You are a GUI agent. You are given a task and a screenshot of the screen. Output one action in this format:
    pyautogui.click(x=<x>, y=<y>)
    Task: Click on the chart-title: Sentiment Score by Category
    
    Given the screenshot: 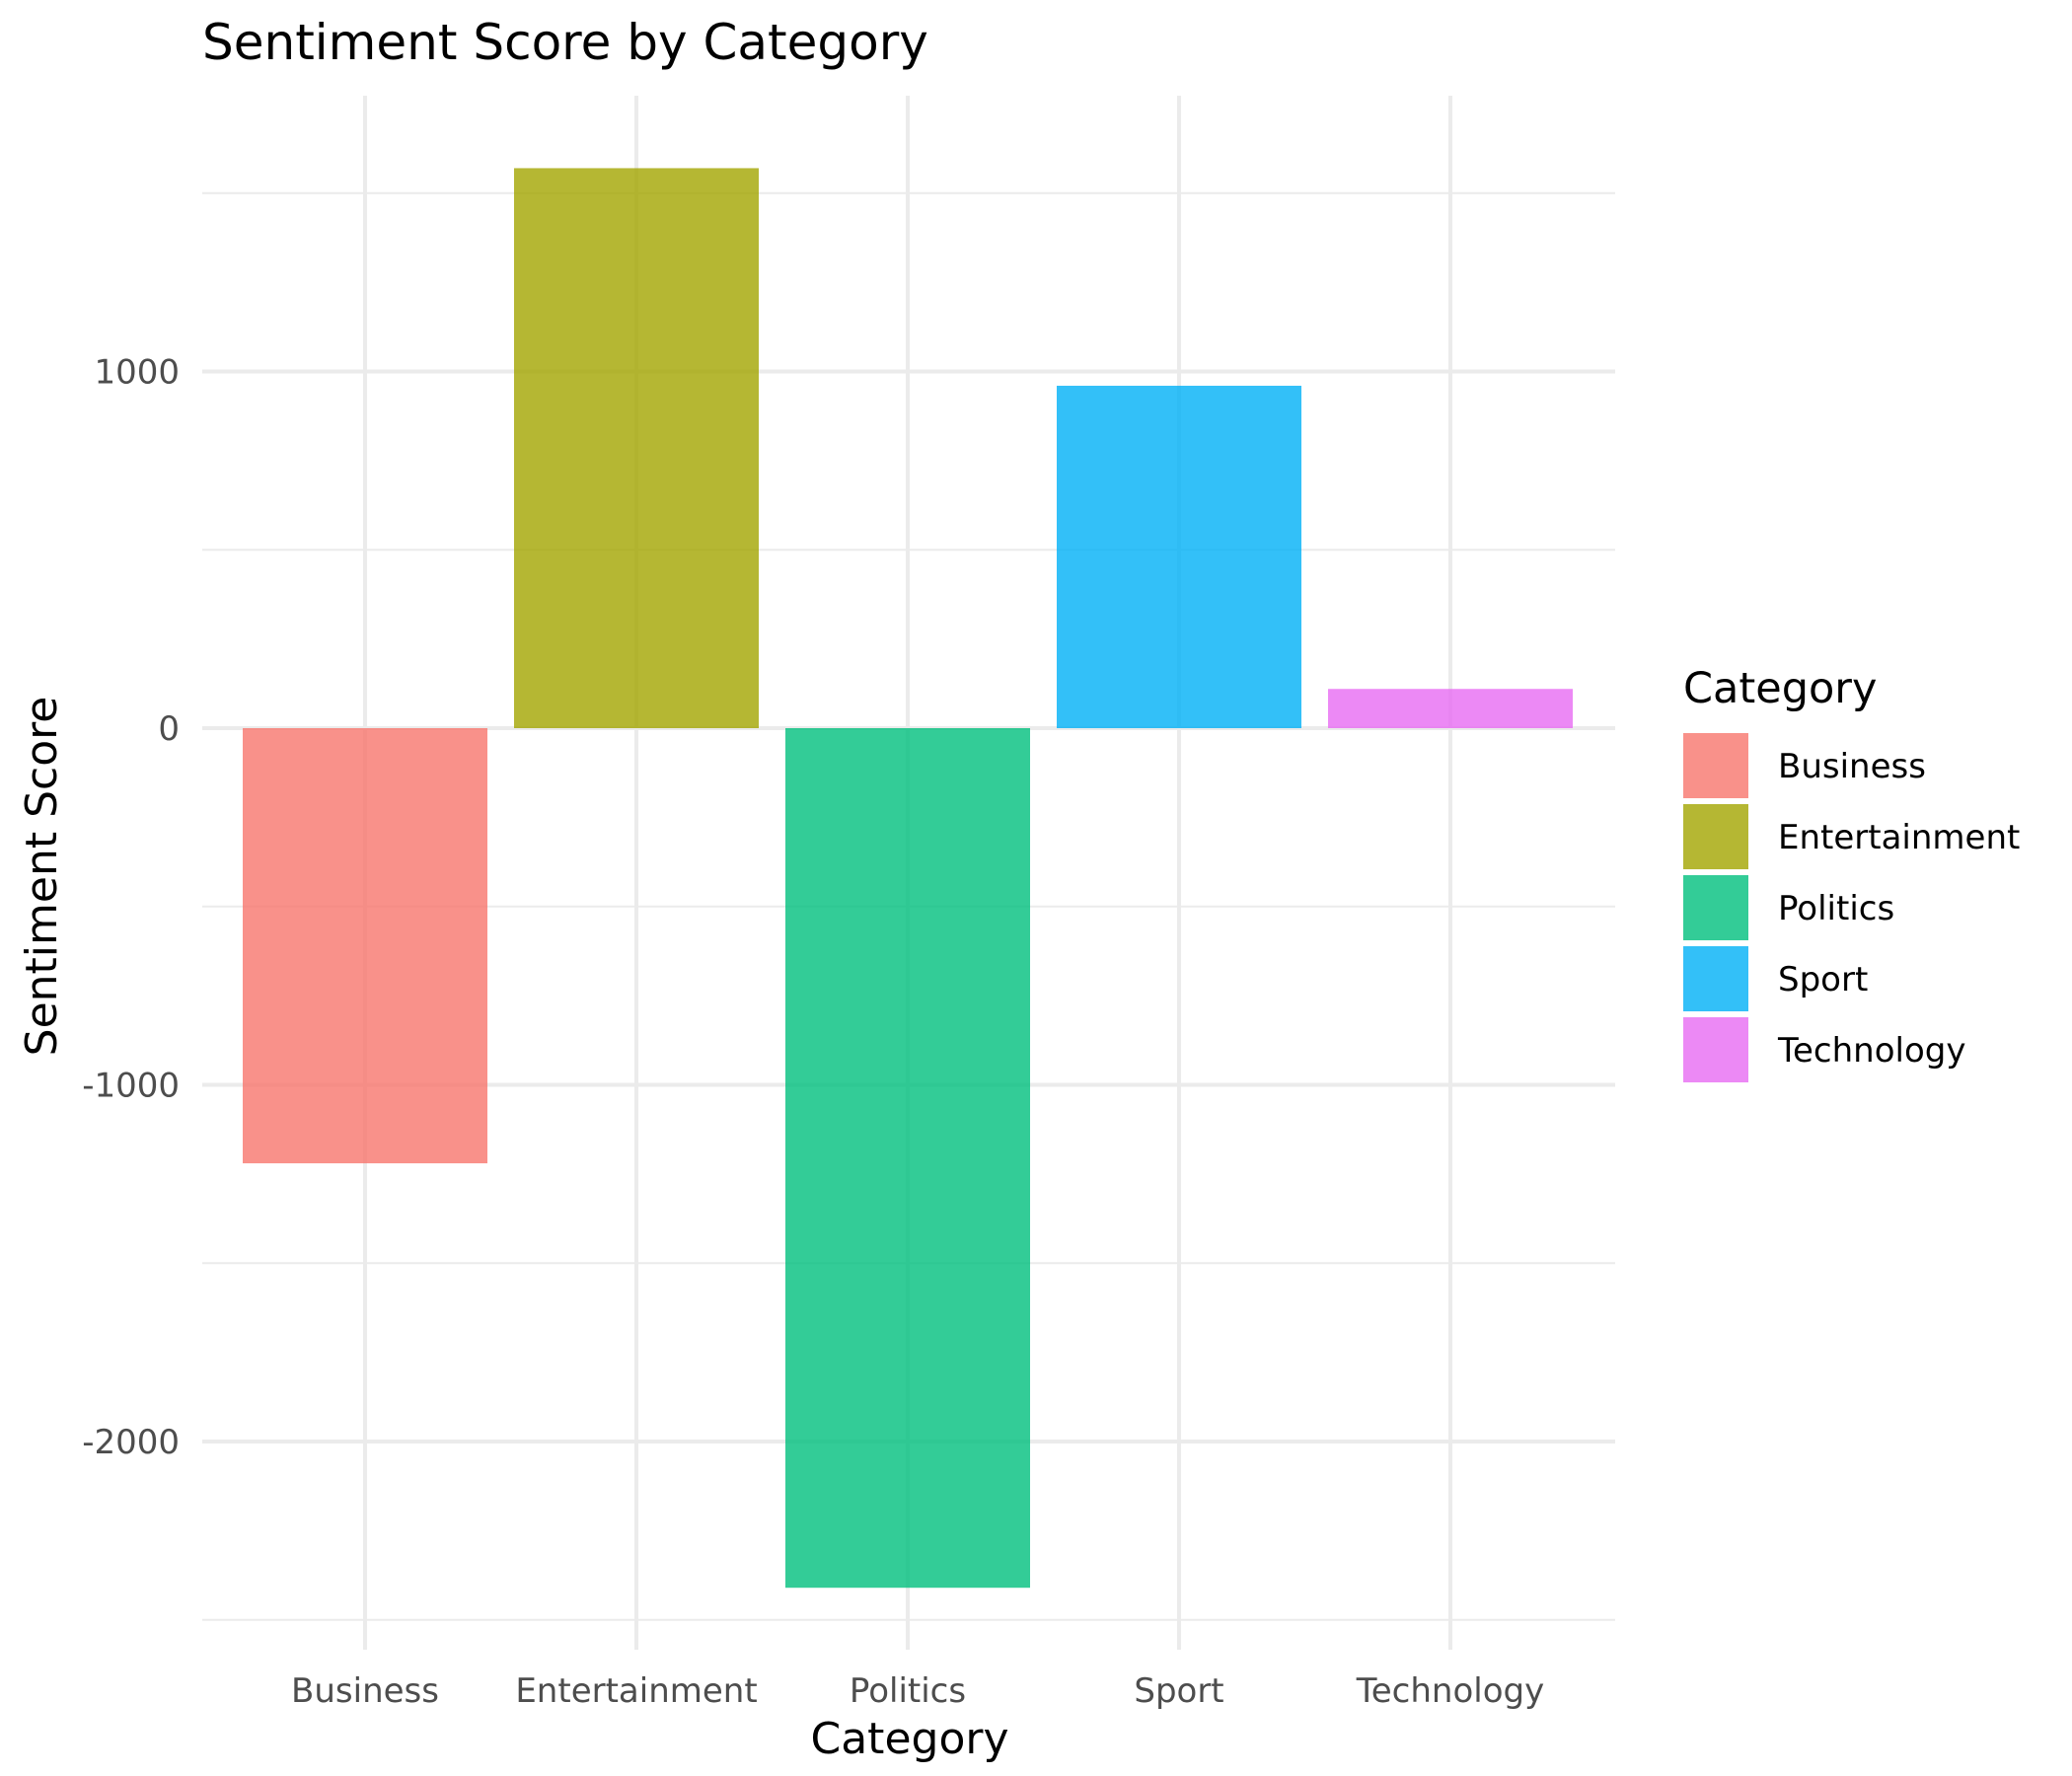 What is the action you would take?
    pyautogui.click(x=565, y=43)
    